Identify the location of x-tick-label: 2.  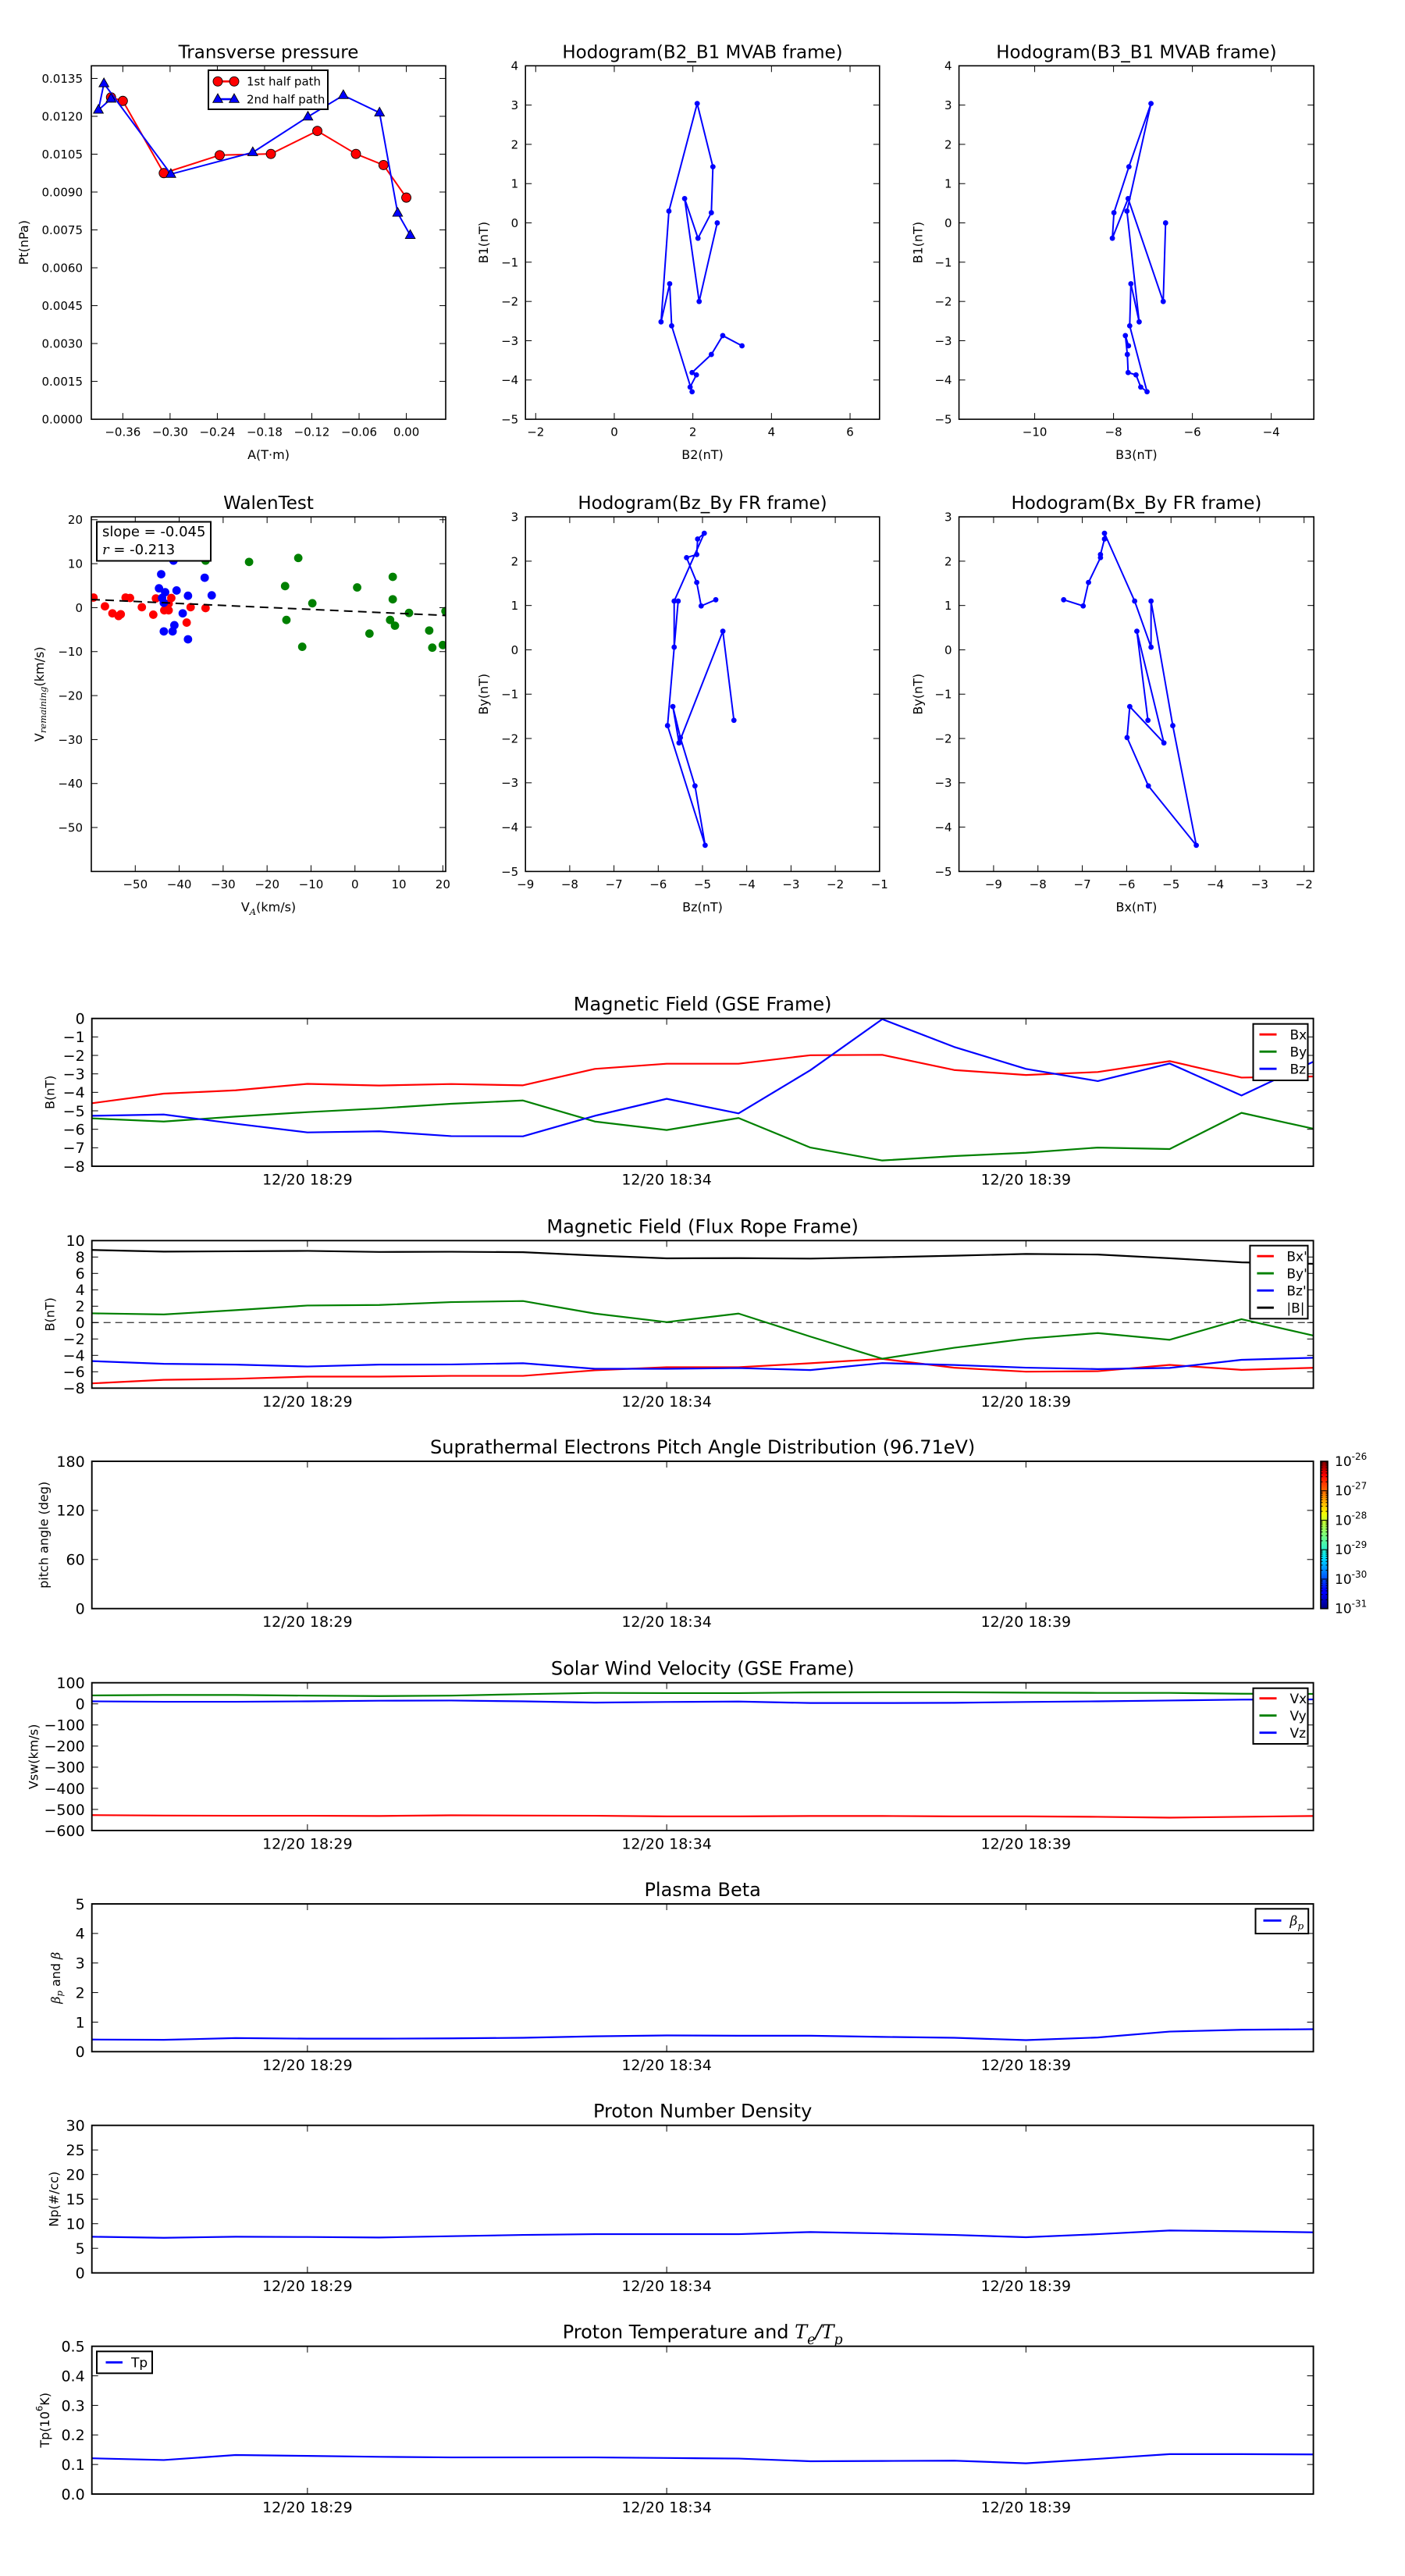
(693, 432).